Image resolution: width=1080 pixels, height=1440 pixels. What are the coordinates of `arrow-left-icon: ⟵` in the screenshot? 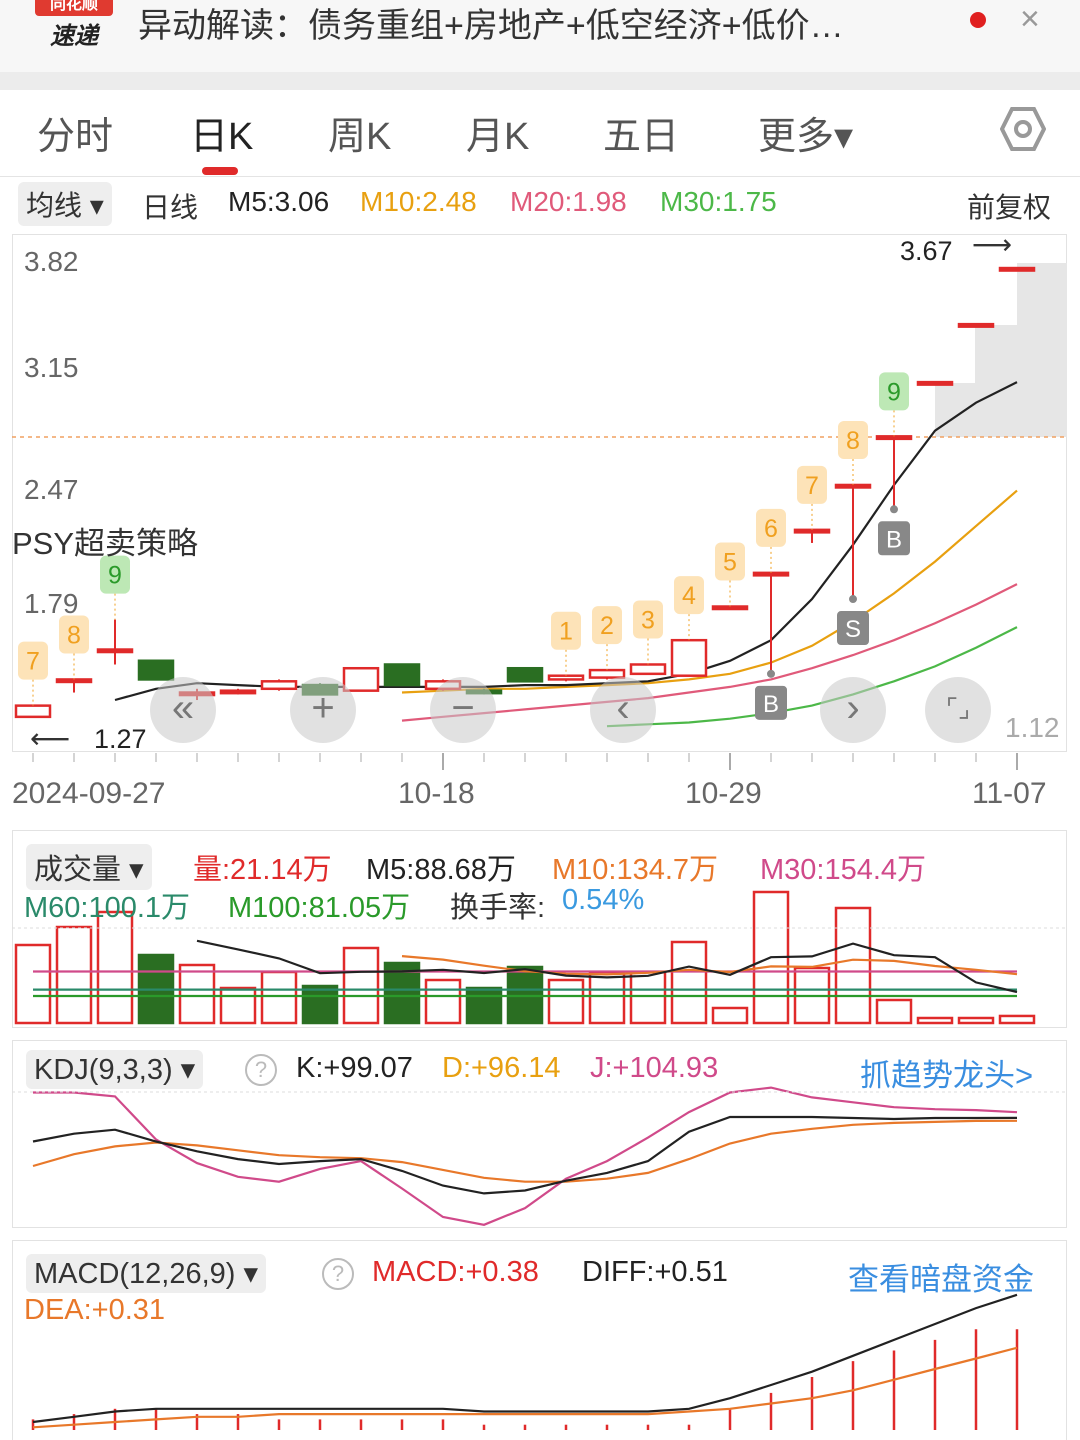 It's located at (50, 738).